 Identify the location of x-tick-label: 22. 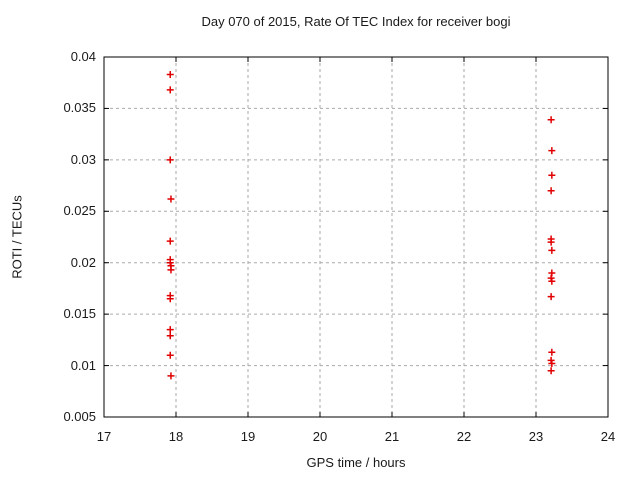
(464, 436).